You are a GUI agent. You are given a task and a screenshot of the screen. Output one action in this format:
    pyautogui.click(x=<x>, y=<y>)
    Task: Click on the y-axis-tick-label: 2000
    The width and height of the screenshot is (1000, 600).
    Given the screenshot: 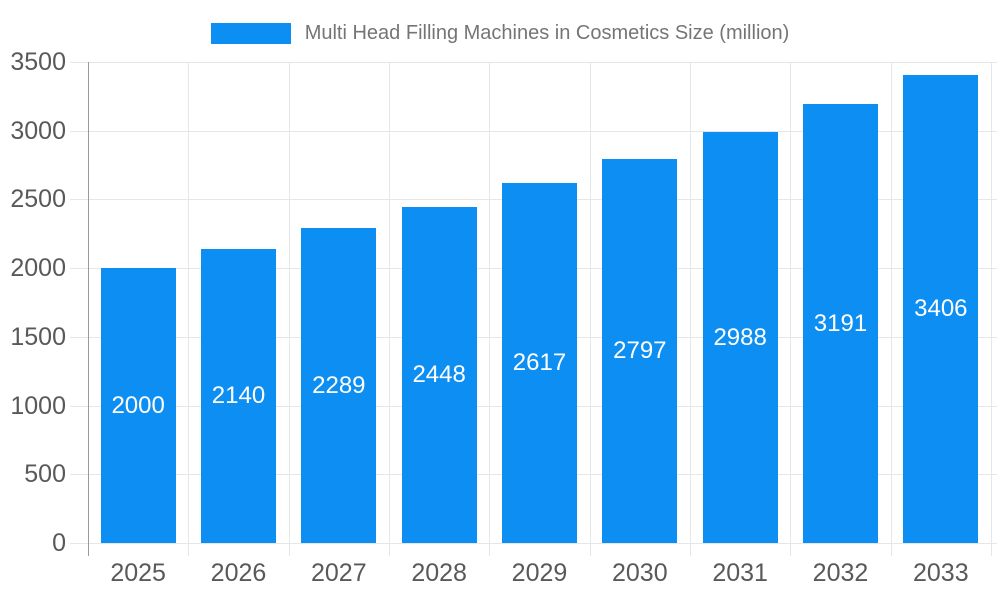 What is the action you would take?
    pyautogui.click(x=38, y=268)
    